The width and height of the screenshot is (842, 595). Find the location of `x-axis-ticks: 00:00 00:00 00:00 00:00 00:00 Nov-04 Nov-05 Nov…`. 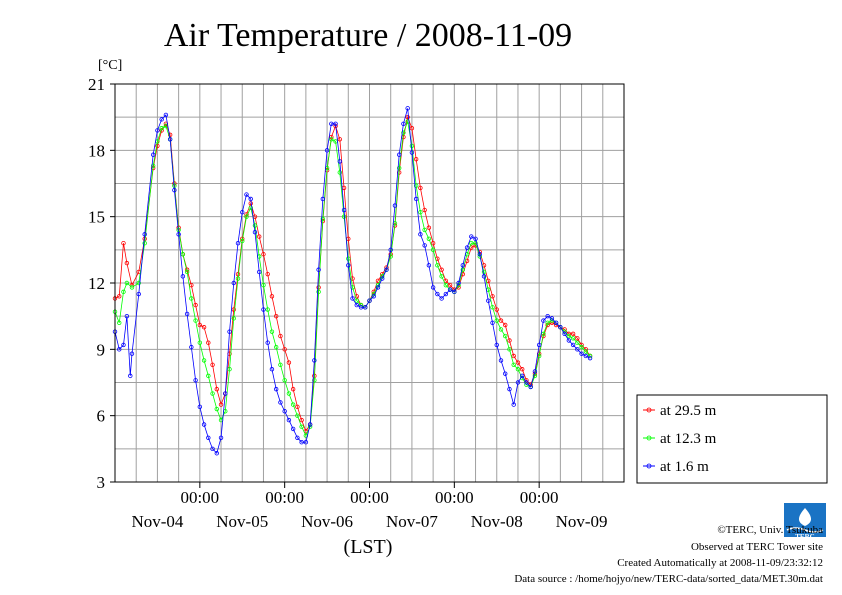

x-axis-ticks: 00:00 00:00 00:00 00:00 00:00 Nov-04 Nov-05 Nov… is located at coordinates (369, 506).